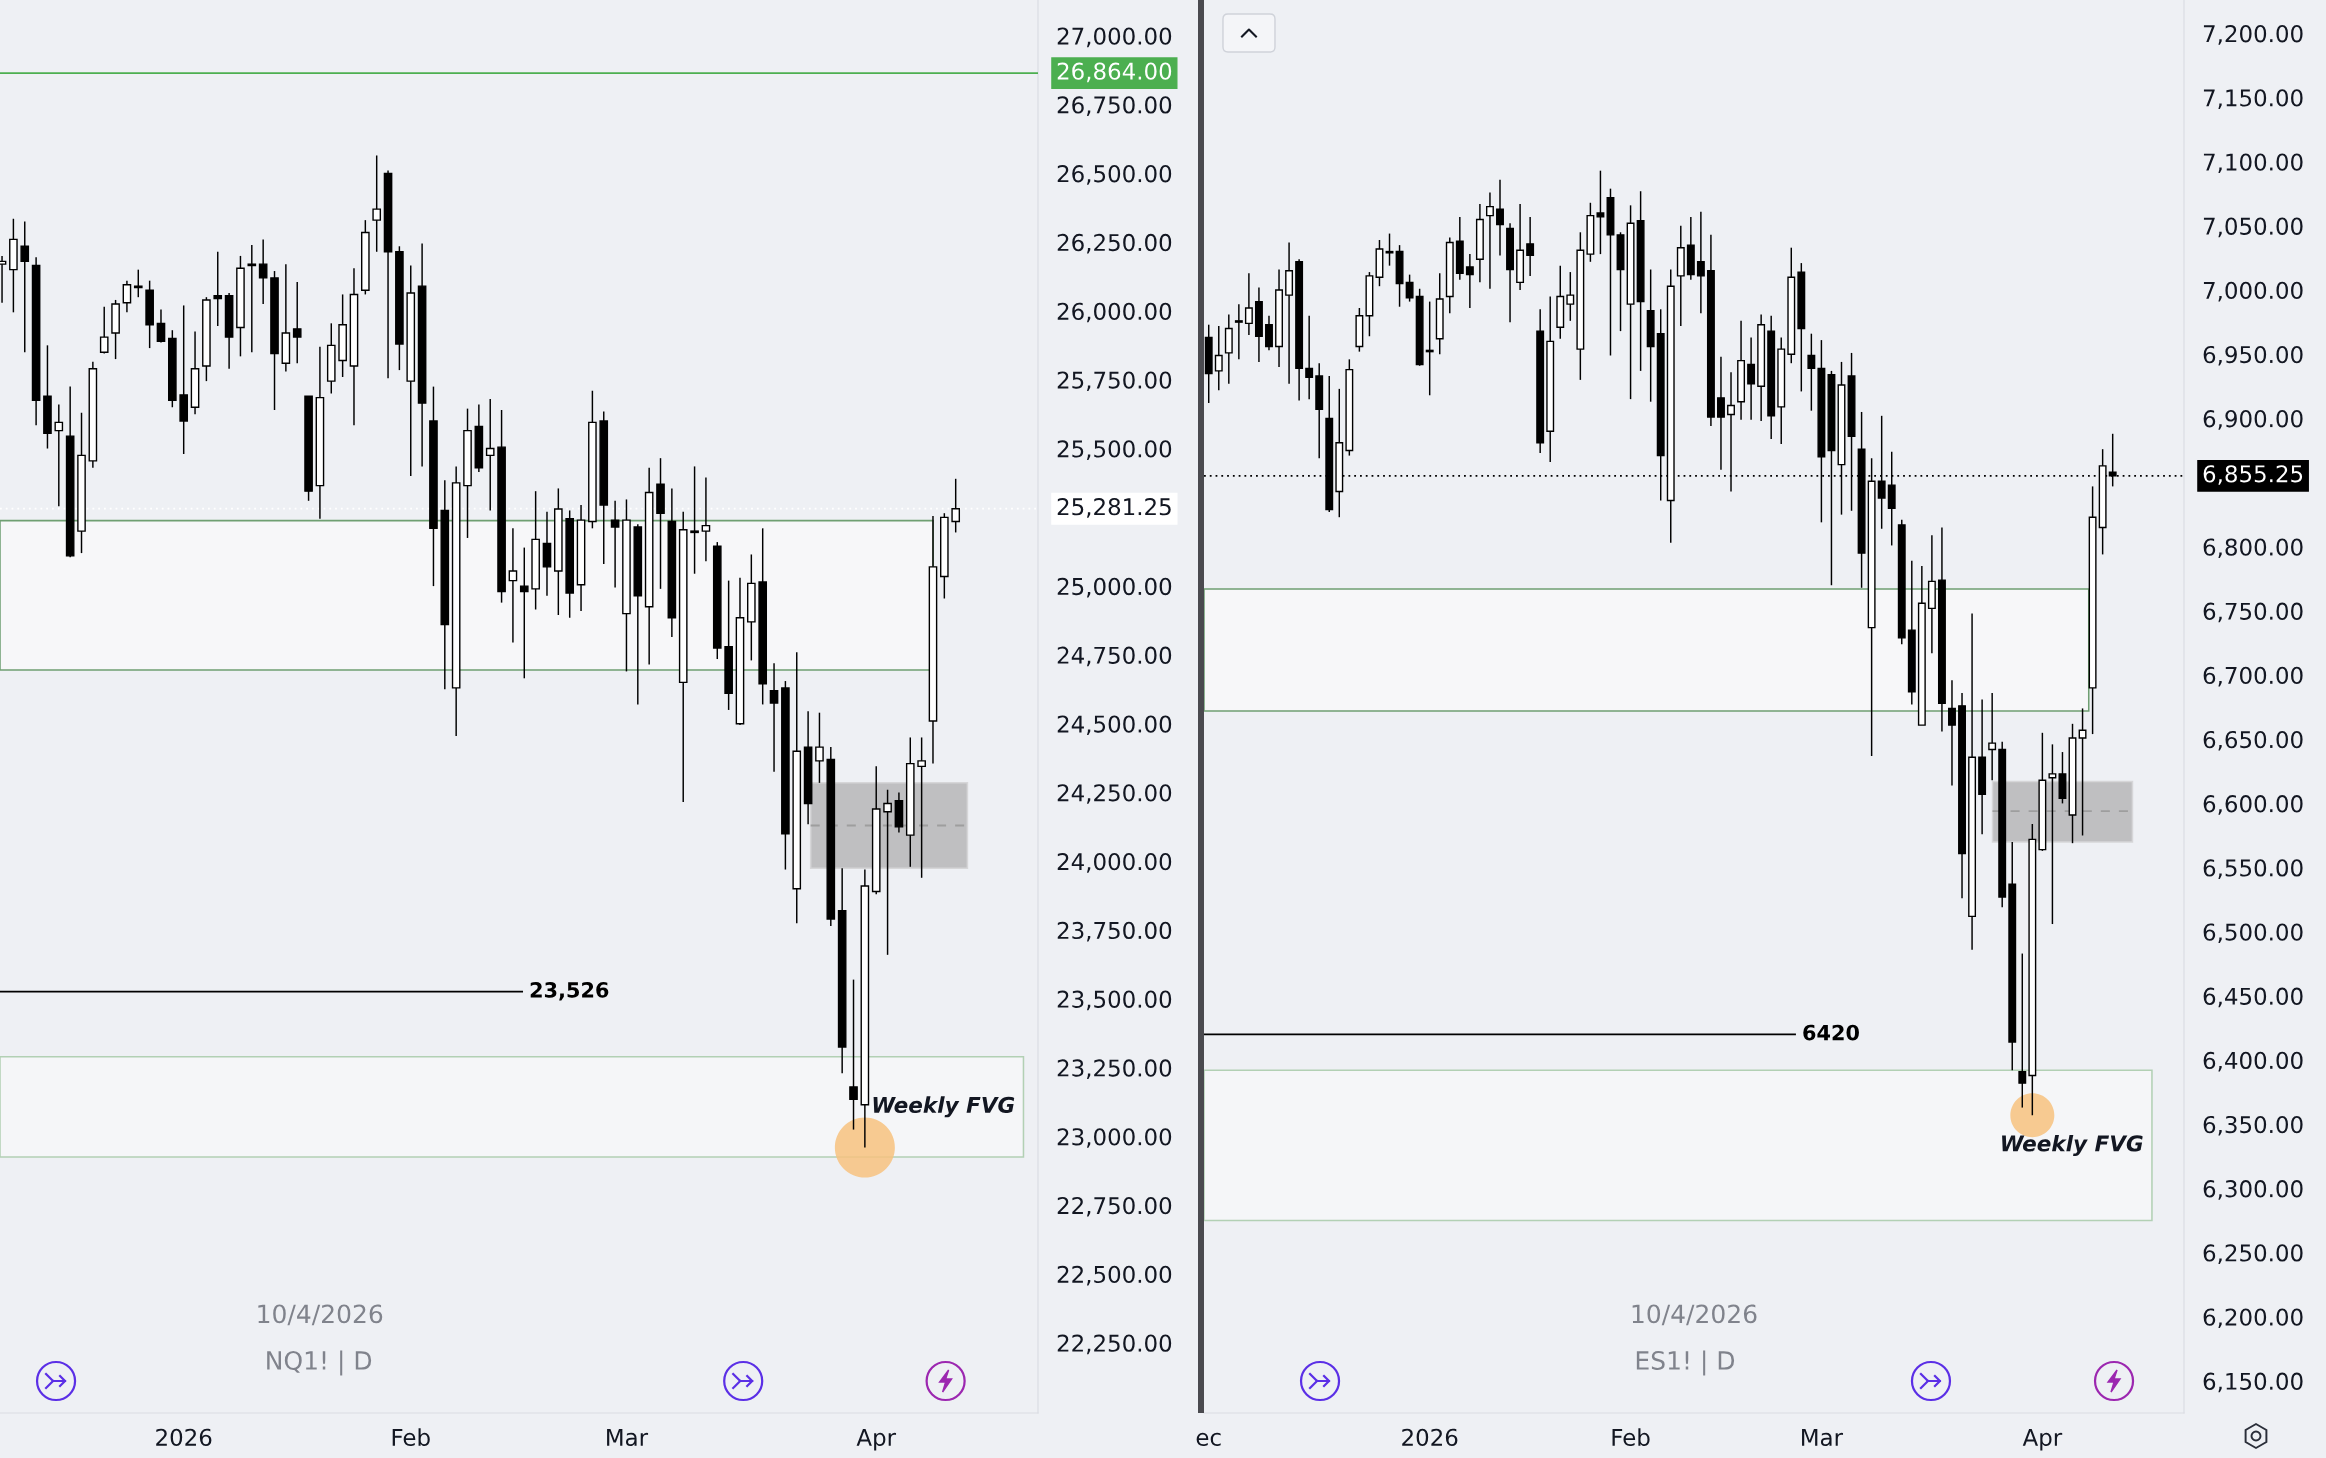  What do you see at coordinates (2253, 1061) in the screenshot?
I see `y-tick-label: 6,400.00` at bounding box center [2253, 1061].